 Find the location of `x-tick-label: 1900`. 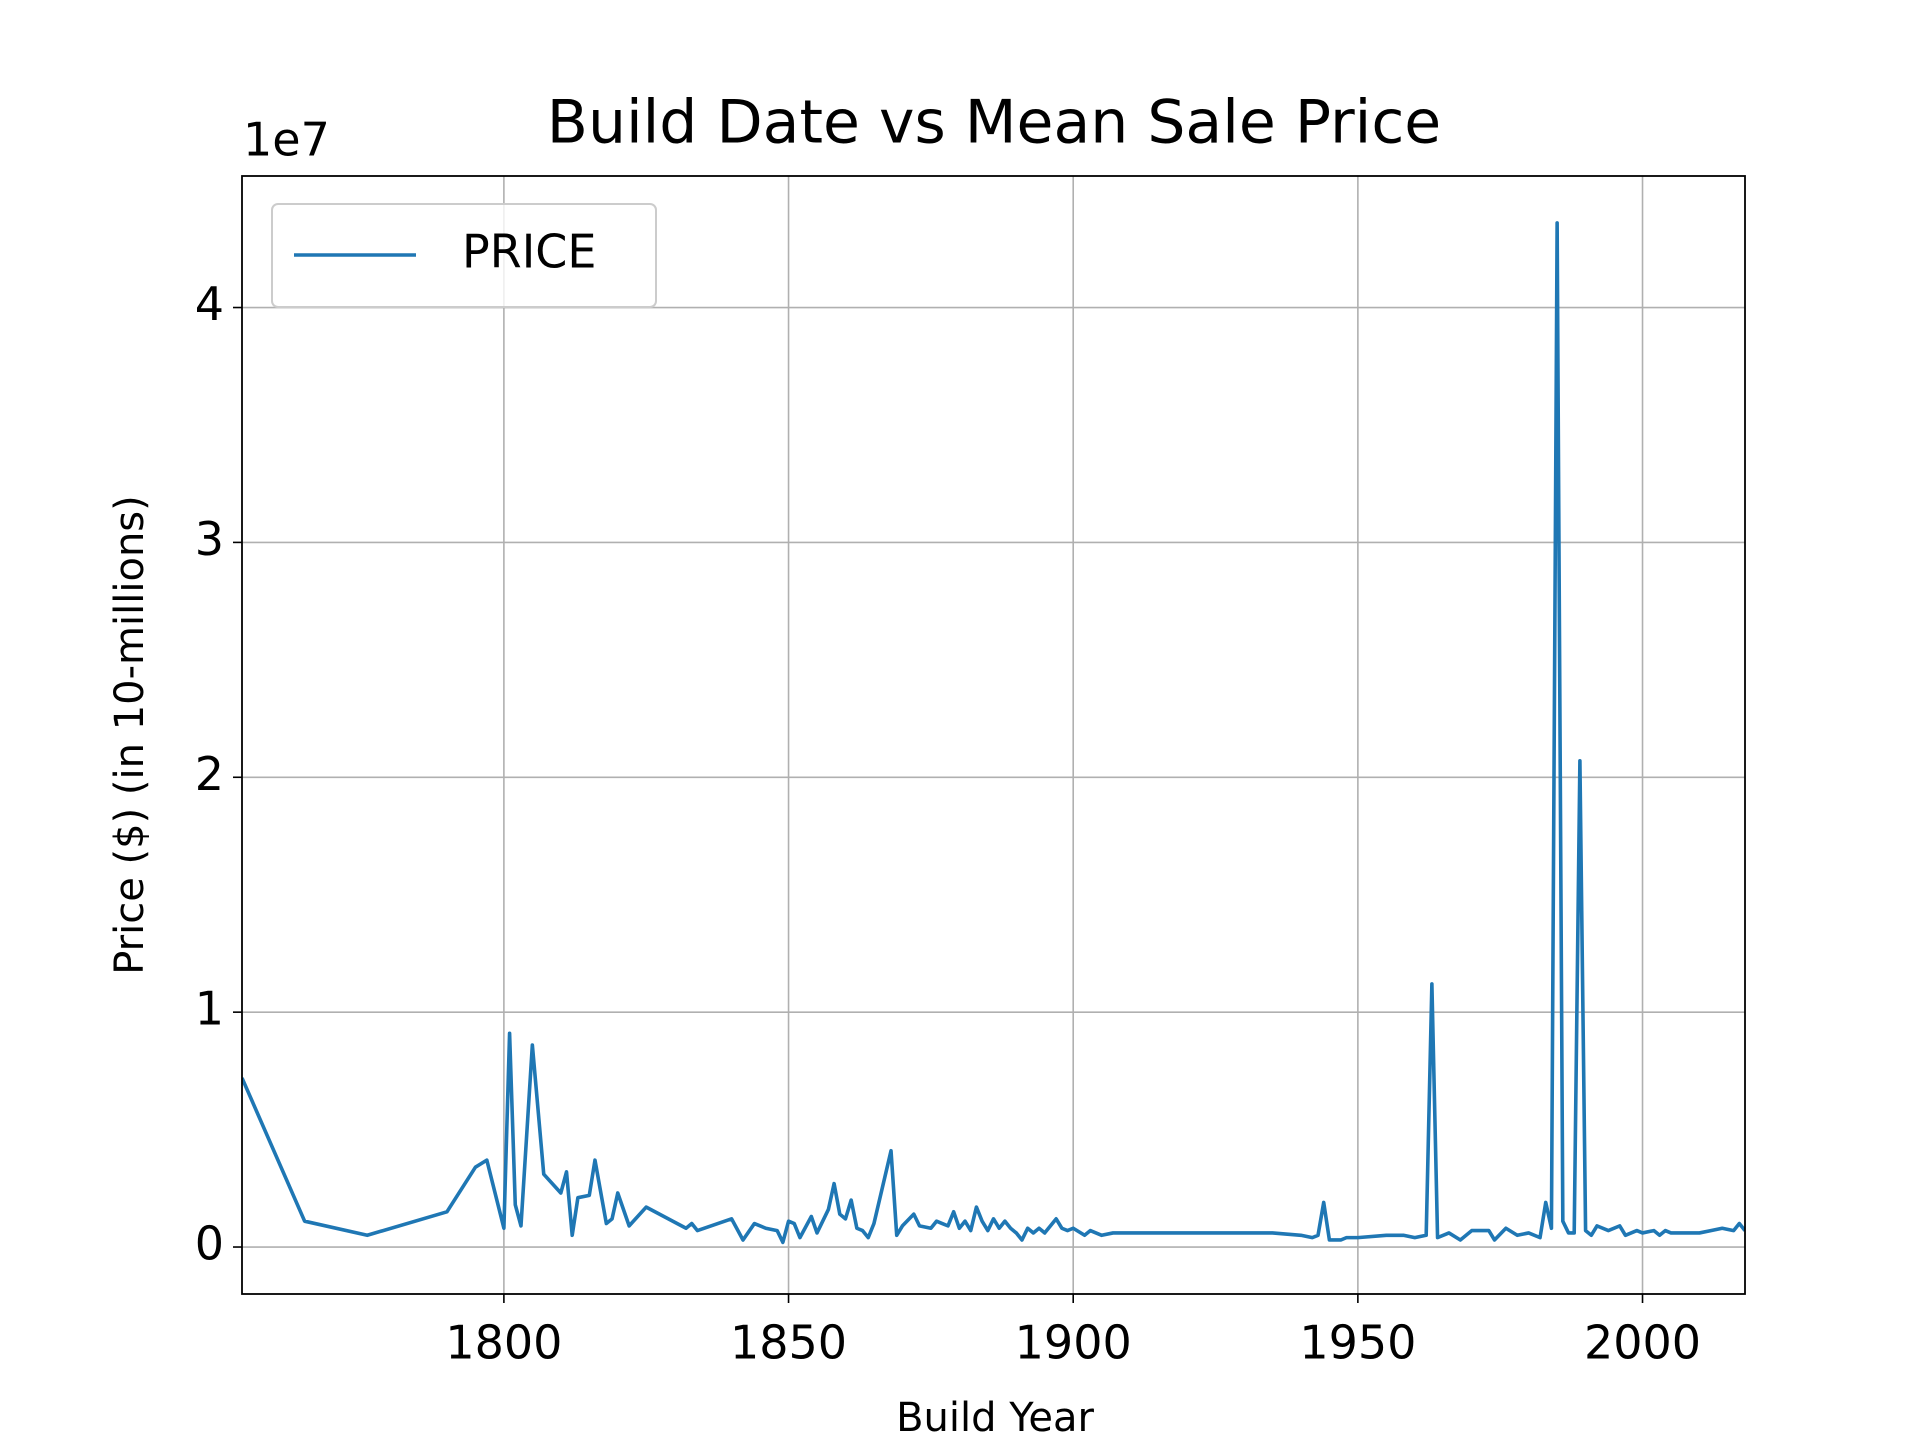

x-tick-label: 1900 is located at coordinates (1073, 1343).